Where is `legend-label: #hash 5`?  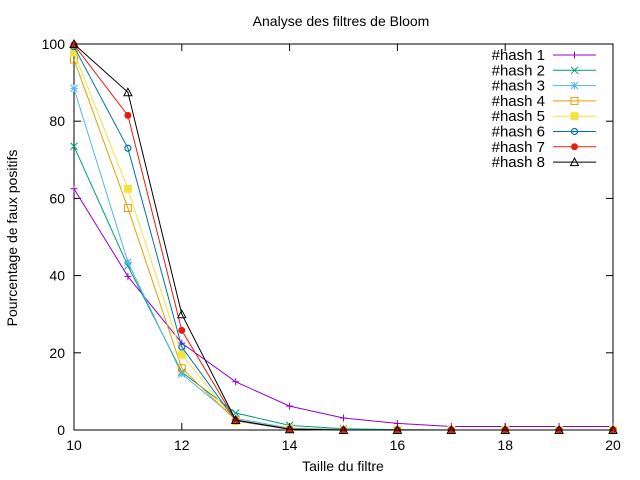
legend-label: #hash 5 is located at coordinates (518, 116).